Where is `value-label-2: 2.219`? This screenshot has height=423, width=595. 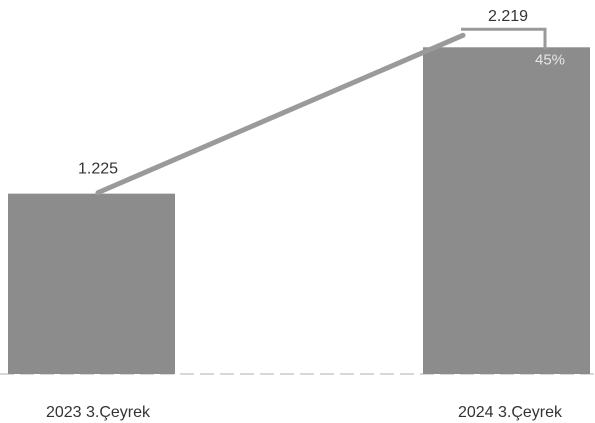 value-label-2: 2.219 is located at coordinates (508, 16).